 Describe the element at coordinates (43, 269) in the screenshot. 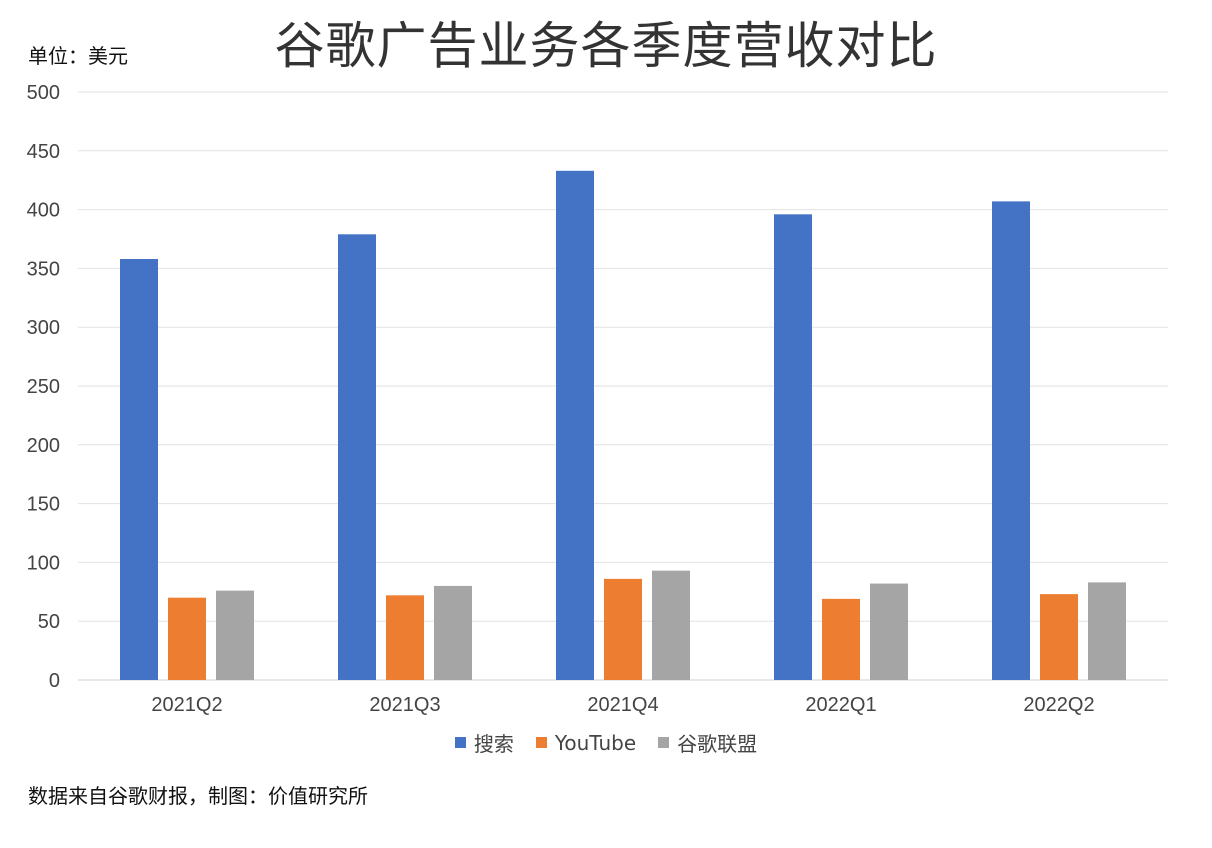

I see `y-tick-label: 350` at that location.